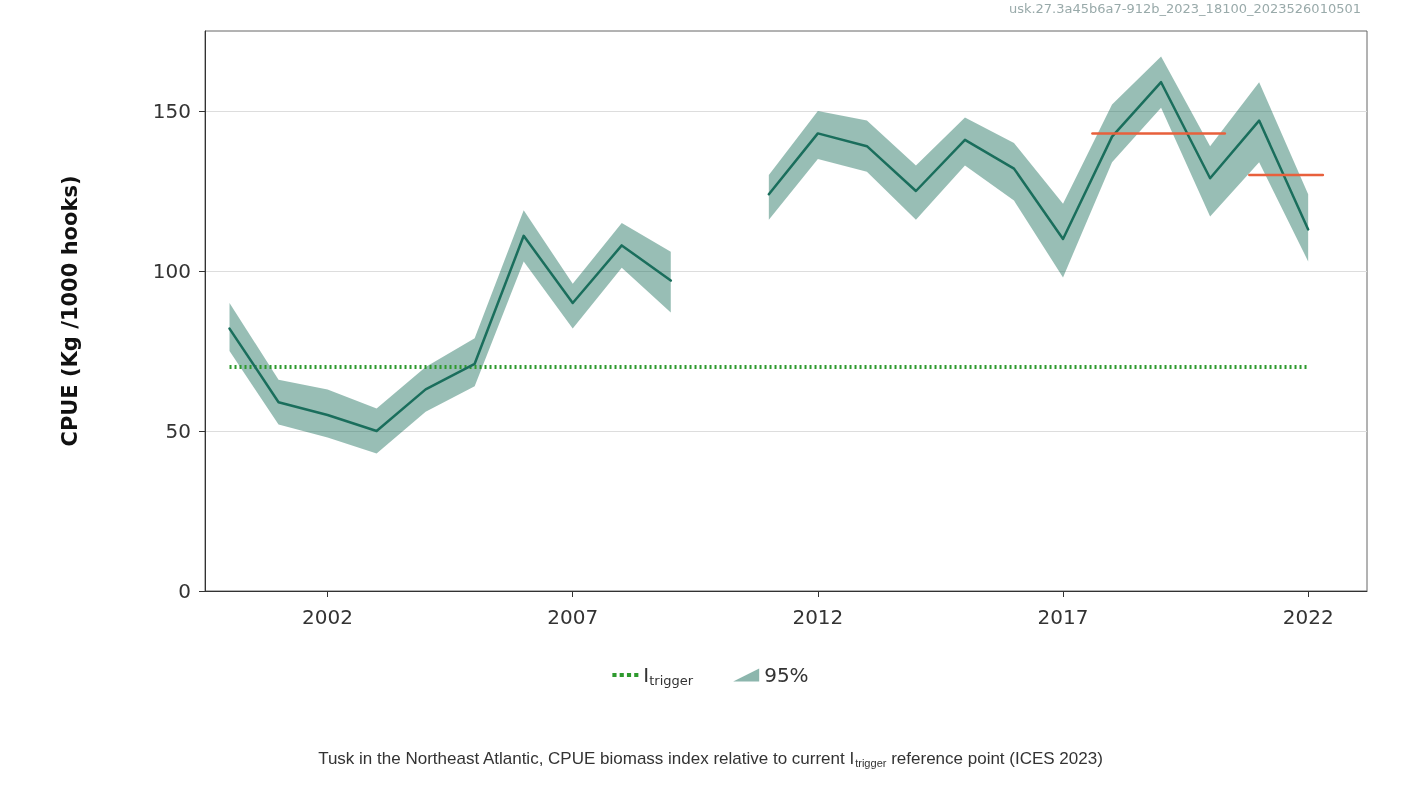  What do you see at coordinates (786, 675) in the screenshot?
I see `legend-label: 95%` at bounding box center [786, 675].